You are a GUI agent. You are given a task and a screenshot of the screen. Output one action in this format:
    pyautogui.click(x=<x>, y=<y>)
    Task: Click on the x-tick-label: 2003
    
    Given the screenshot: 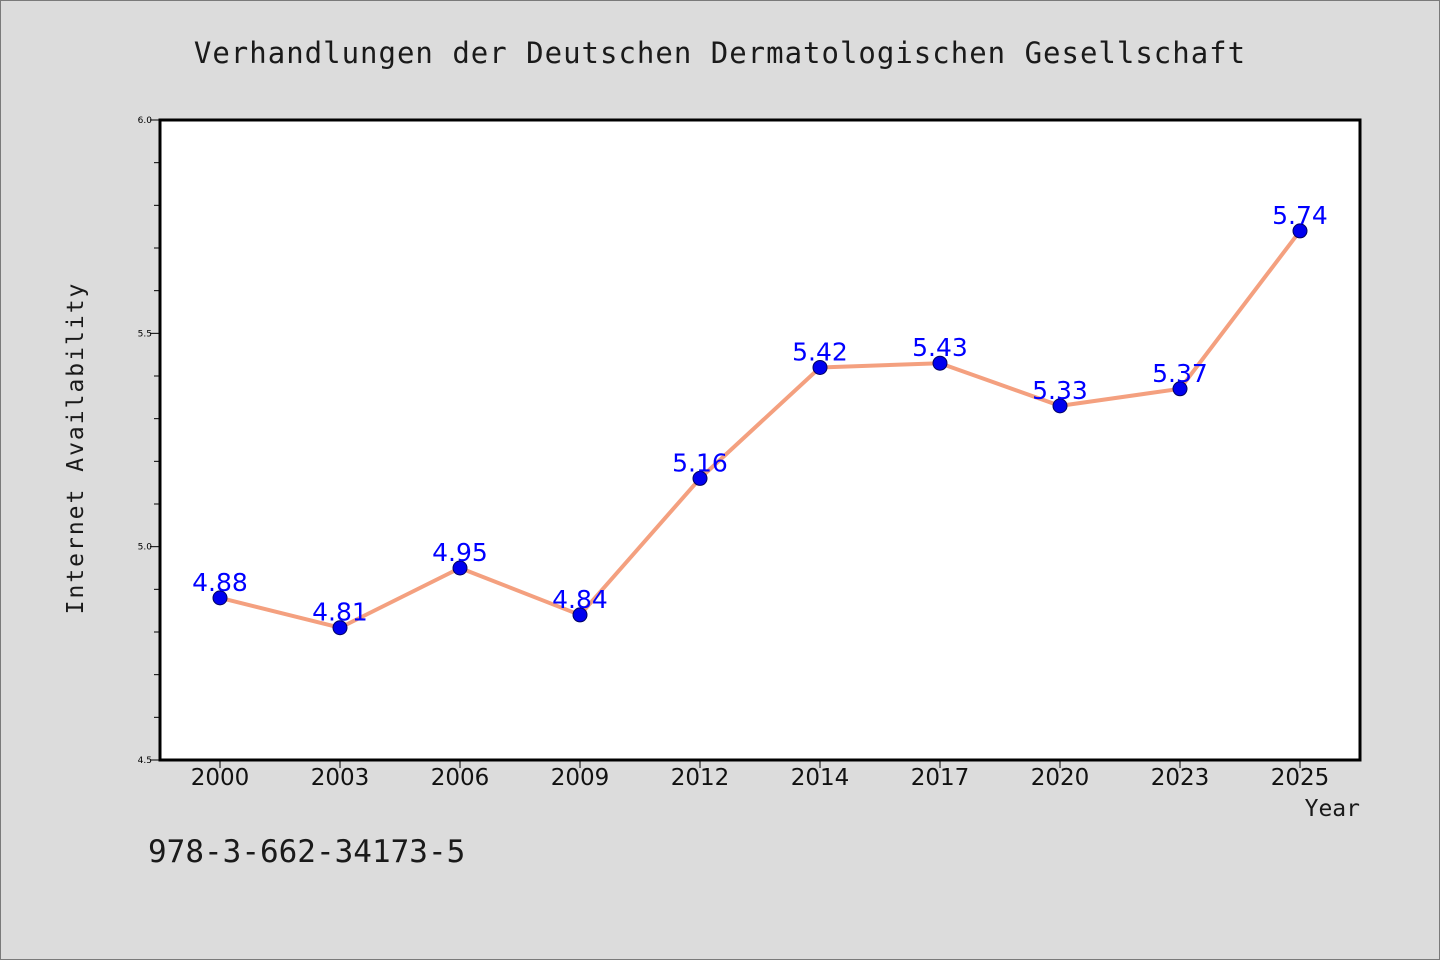 What is the action you would take?
    pyautogui.click(x=340, y=778)
    